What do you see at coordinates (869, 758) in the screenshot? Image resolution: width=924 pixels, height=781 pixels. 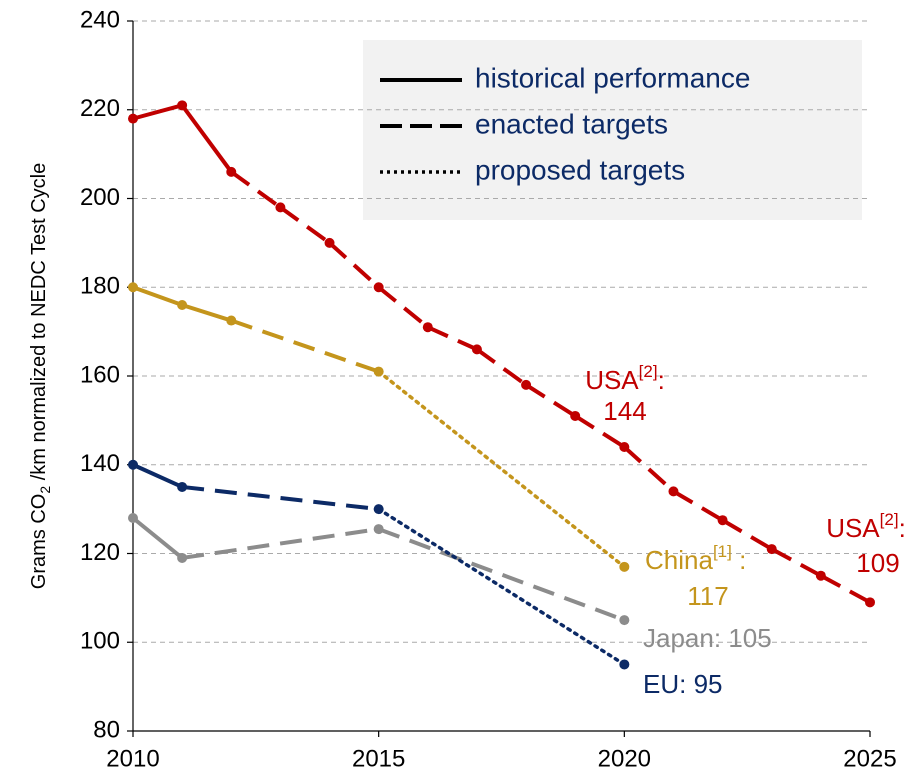 I see `x-tick-label: 2025` at bounding box center [869, 758].